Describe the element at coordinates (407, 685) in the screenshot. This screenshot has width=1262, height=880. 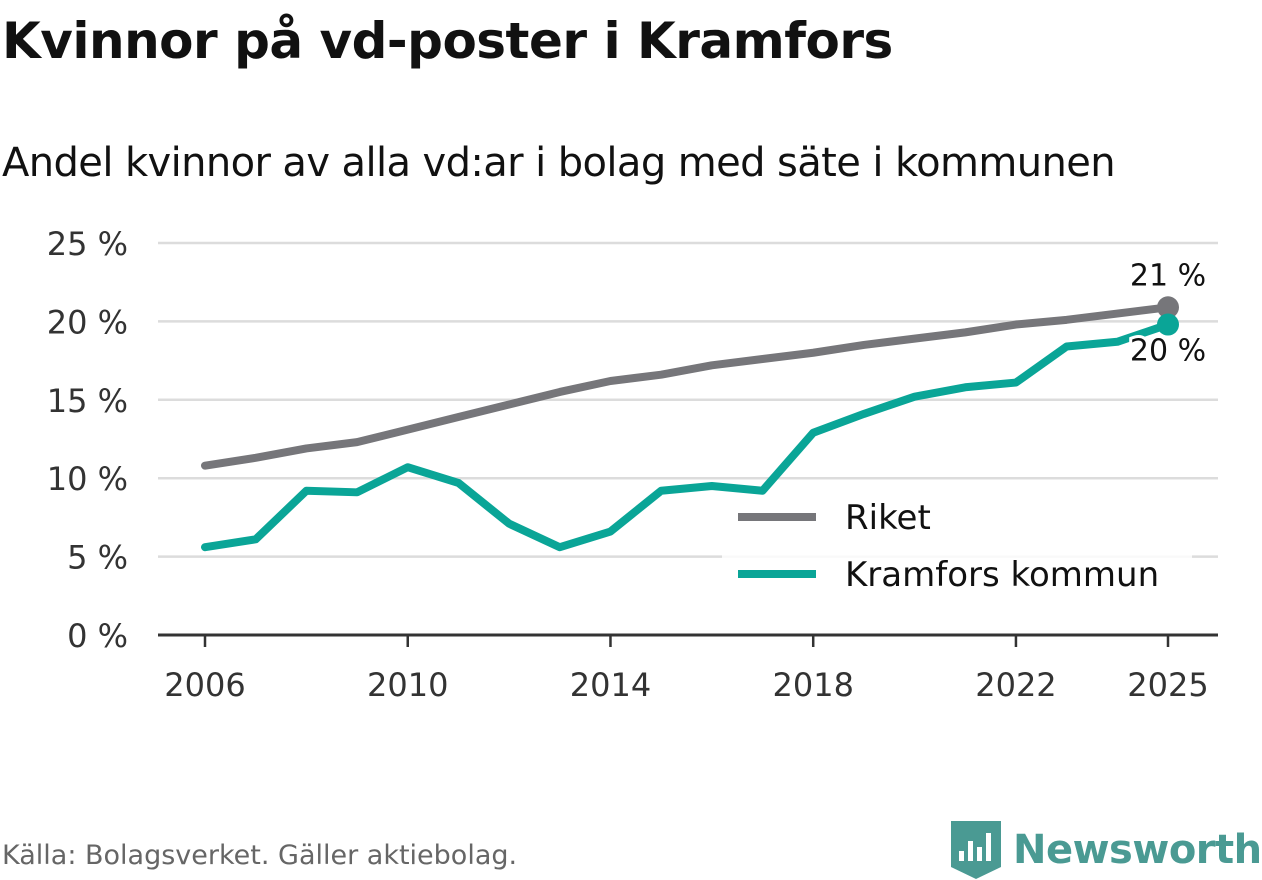
I see `x-tick-label: 2010` at that location.